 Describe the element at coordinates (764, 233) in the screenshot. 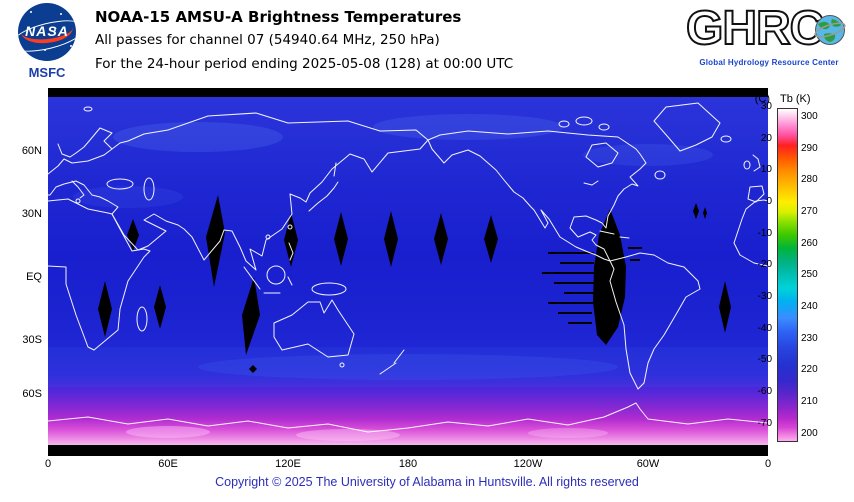

I see `colorbar-c-tick: -10` at that location.